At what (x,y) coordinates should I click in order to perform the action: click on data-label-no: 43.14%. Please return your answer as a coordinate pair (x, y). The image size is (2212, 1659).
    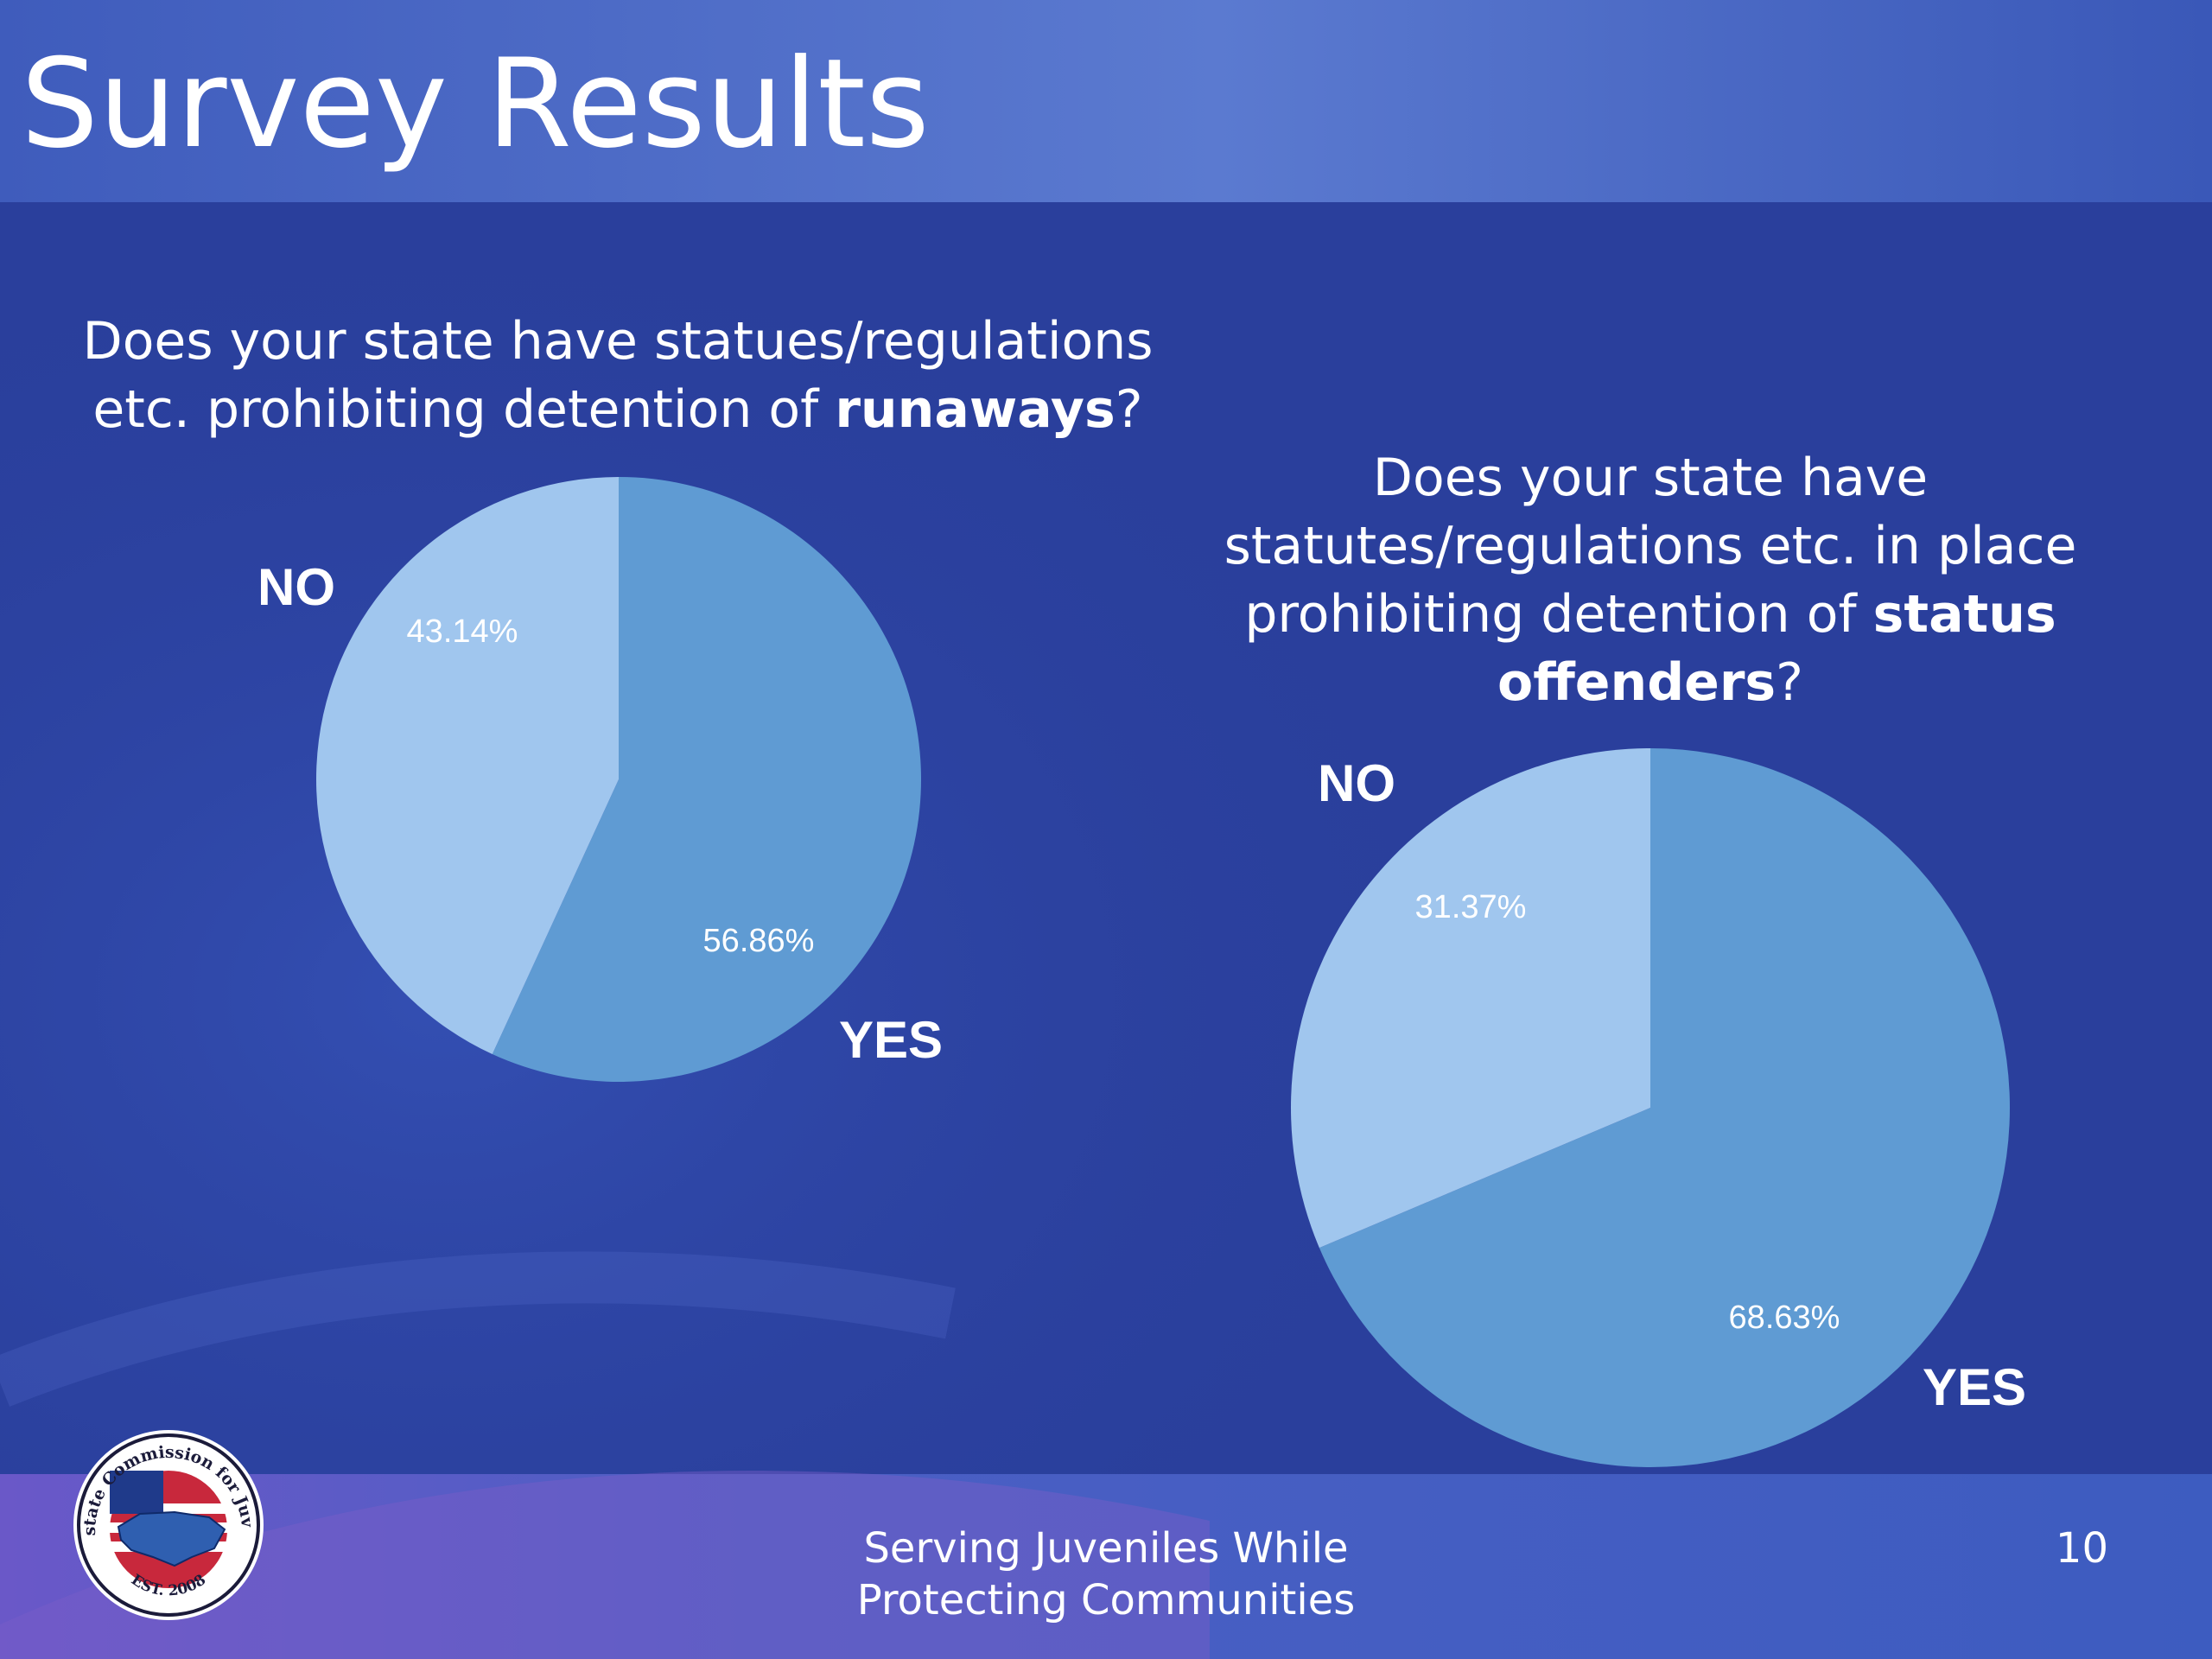
    Looking at the image, I should click on (462, 631).